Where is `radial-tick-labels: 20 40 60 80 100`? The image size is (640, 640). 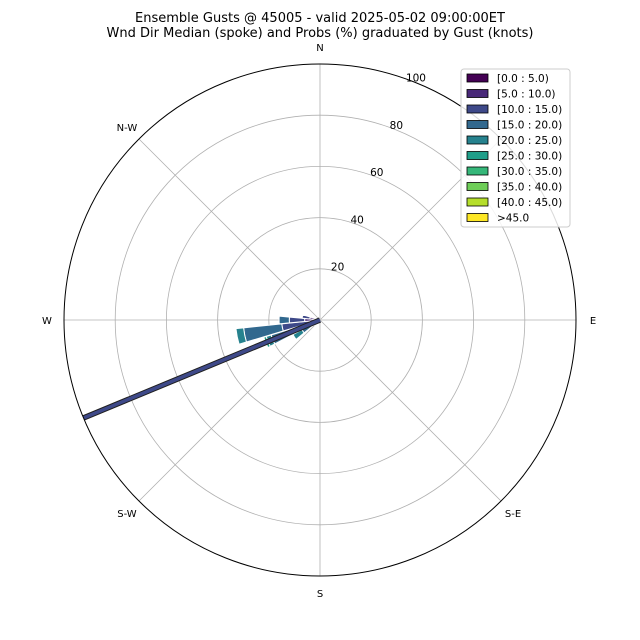
radial-tick-labels: 20 40 60 80 100 is located at coordinates (378, 172).